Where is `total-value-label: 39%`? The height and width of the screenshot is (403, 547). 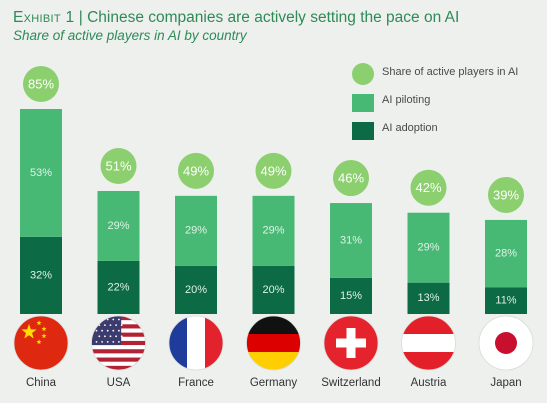 total-value-label: 39% is located at coordinates (506, 194).